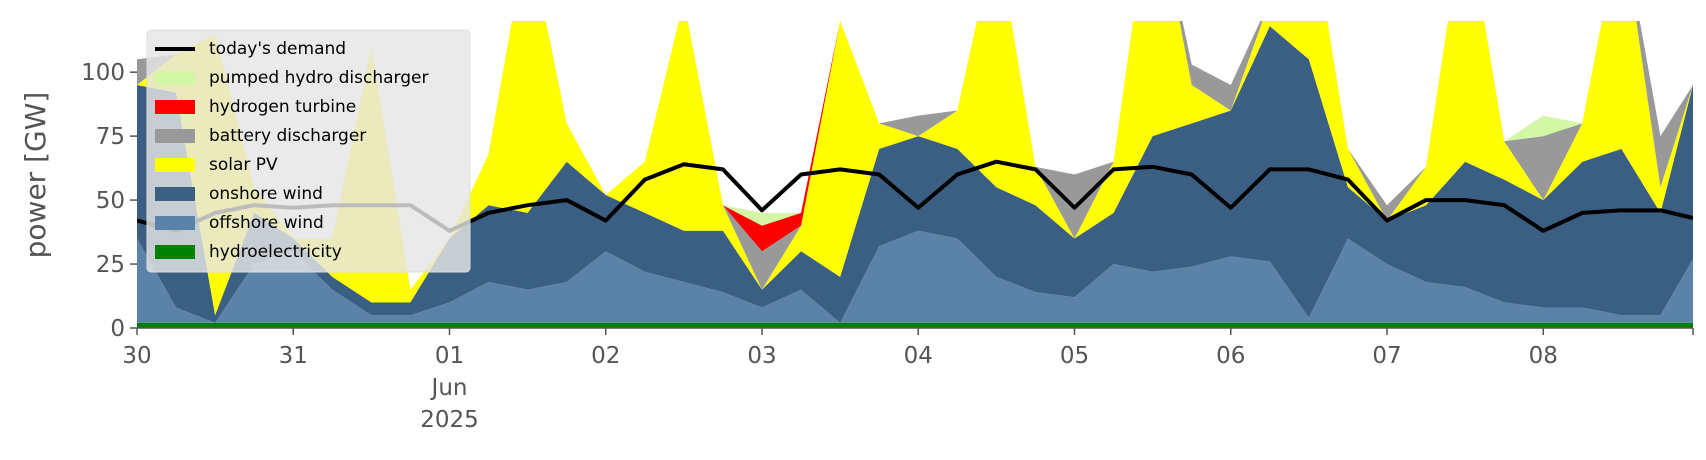  What do you see at coordinates (605, 356) in the screenshot?
I see `x-tick-label: 02` at bounding box center [605, 356].